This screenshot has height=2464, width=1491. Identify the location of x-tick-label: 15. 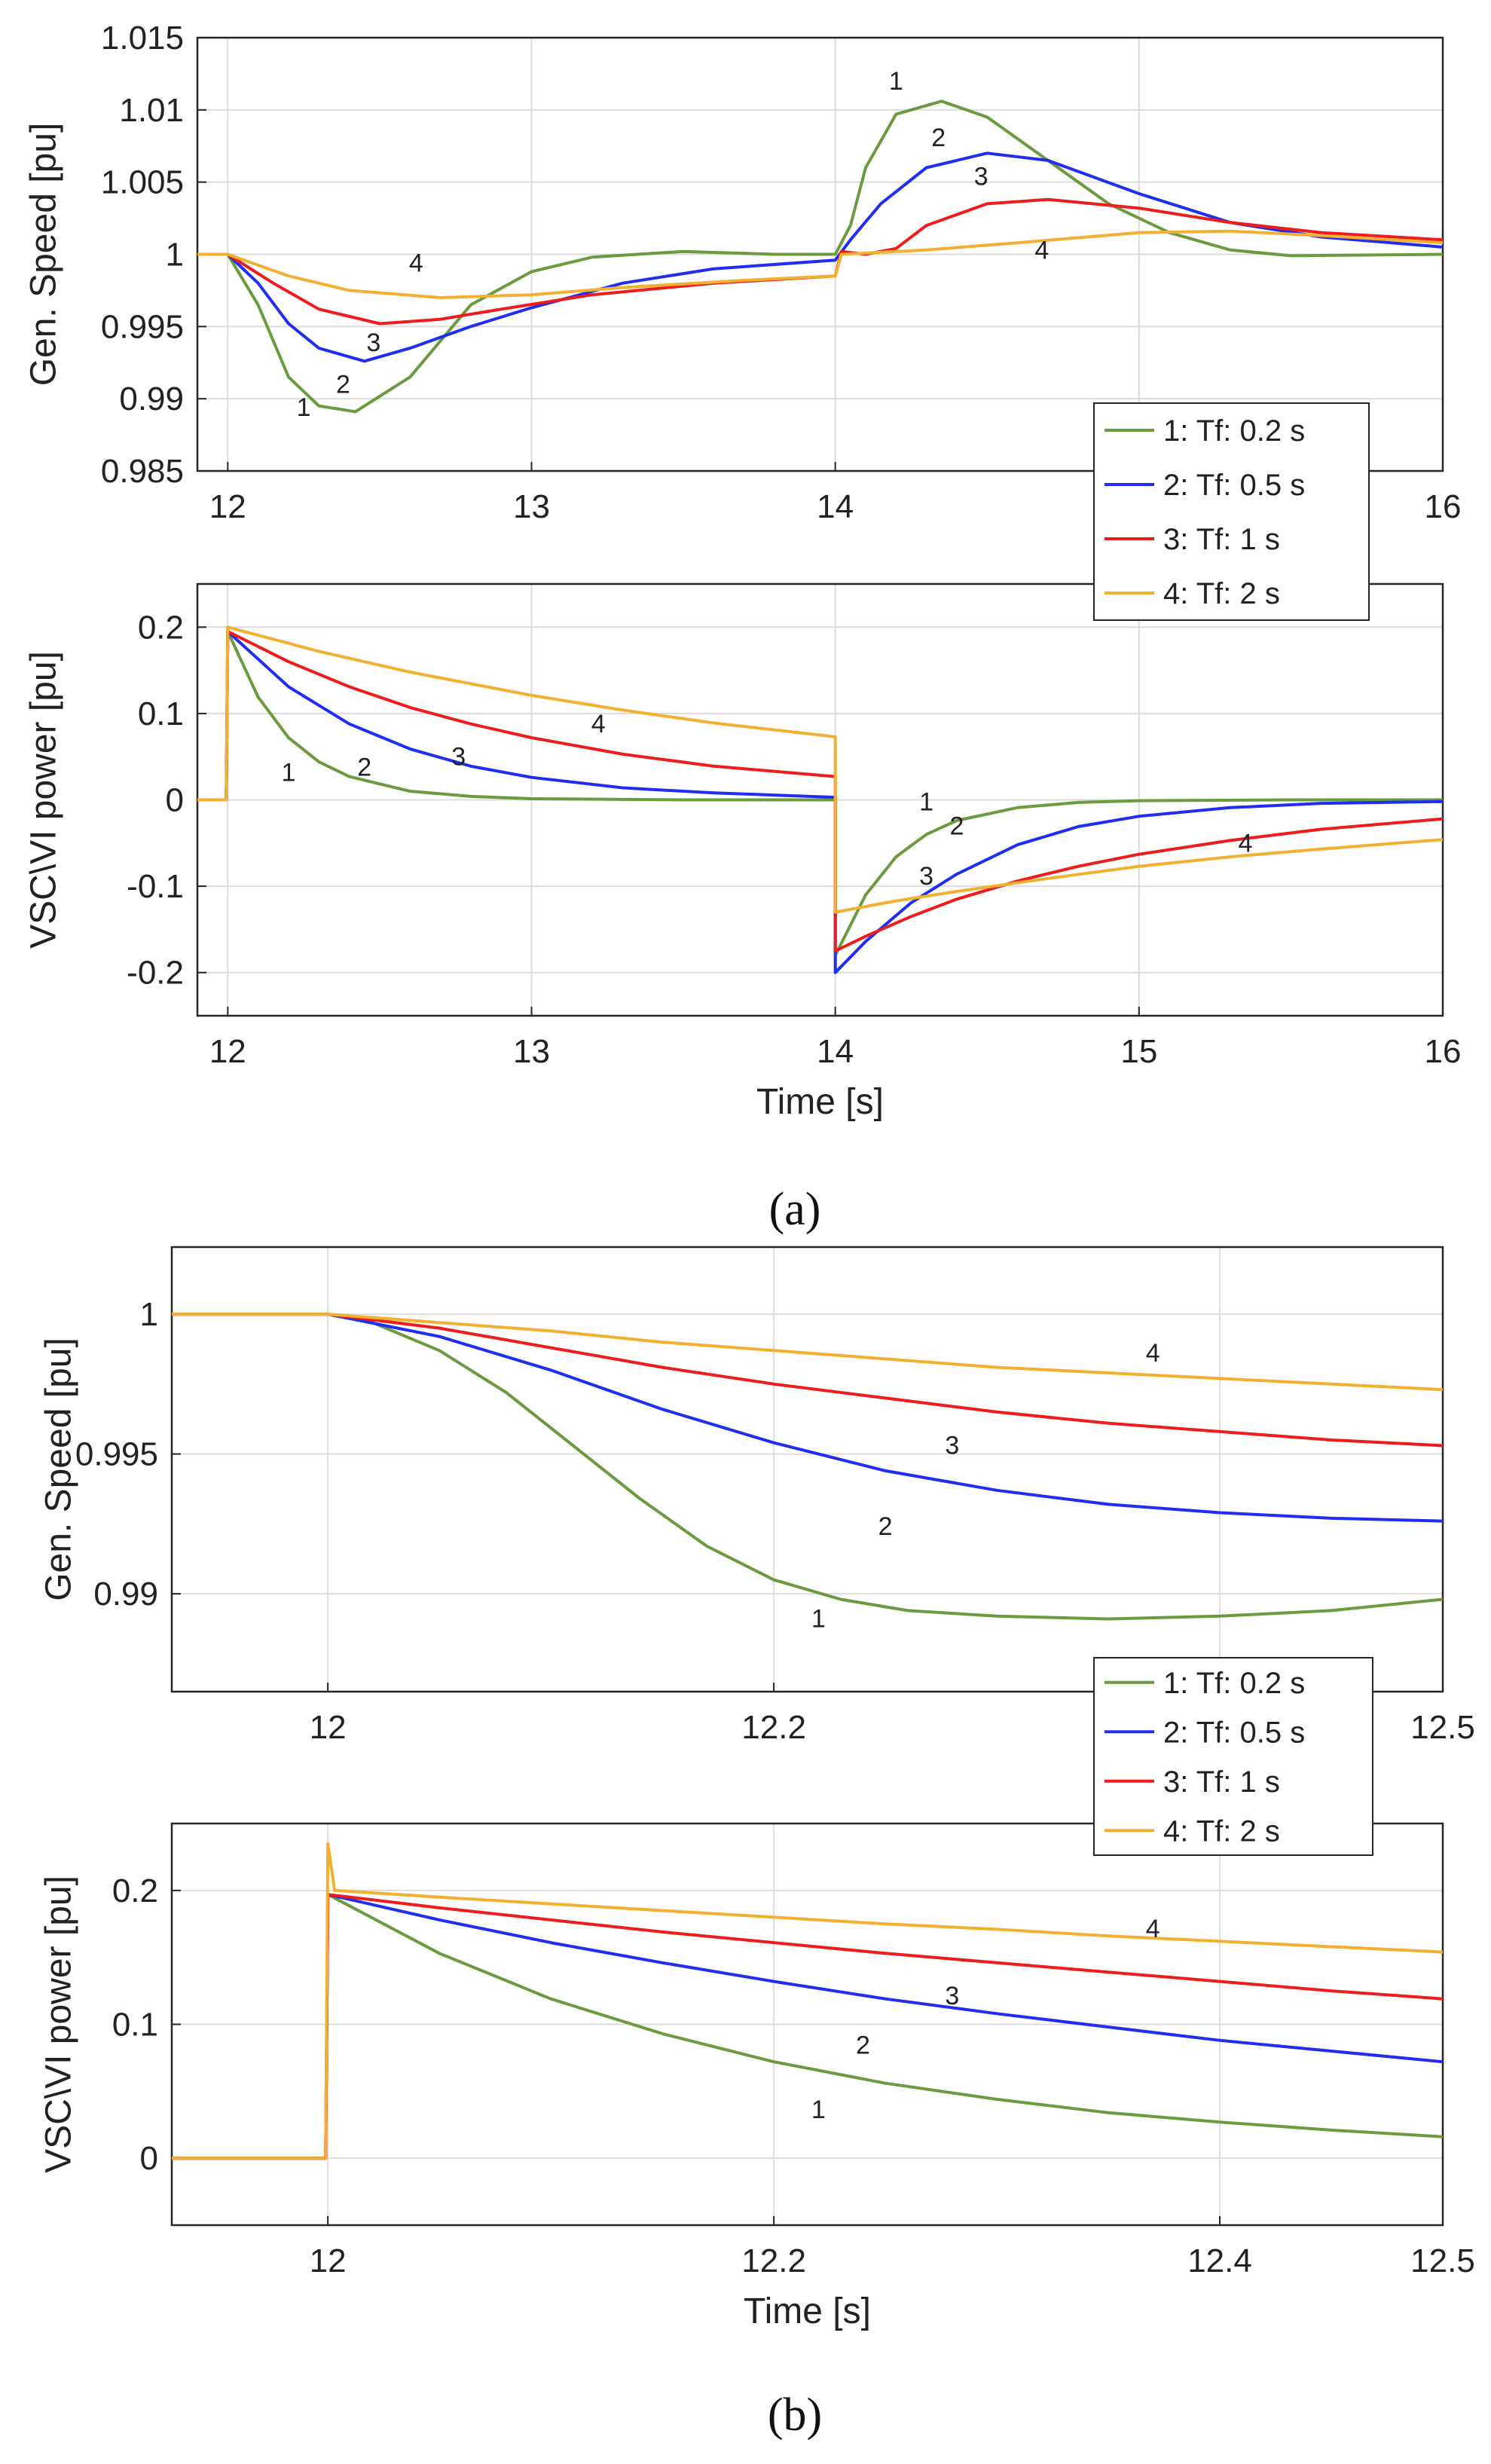
(1139, 1051).